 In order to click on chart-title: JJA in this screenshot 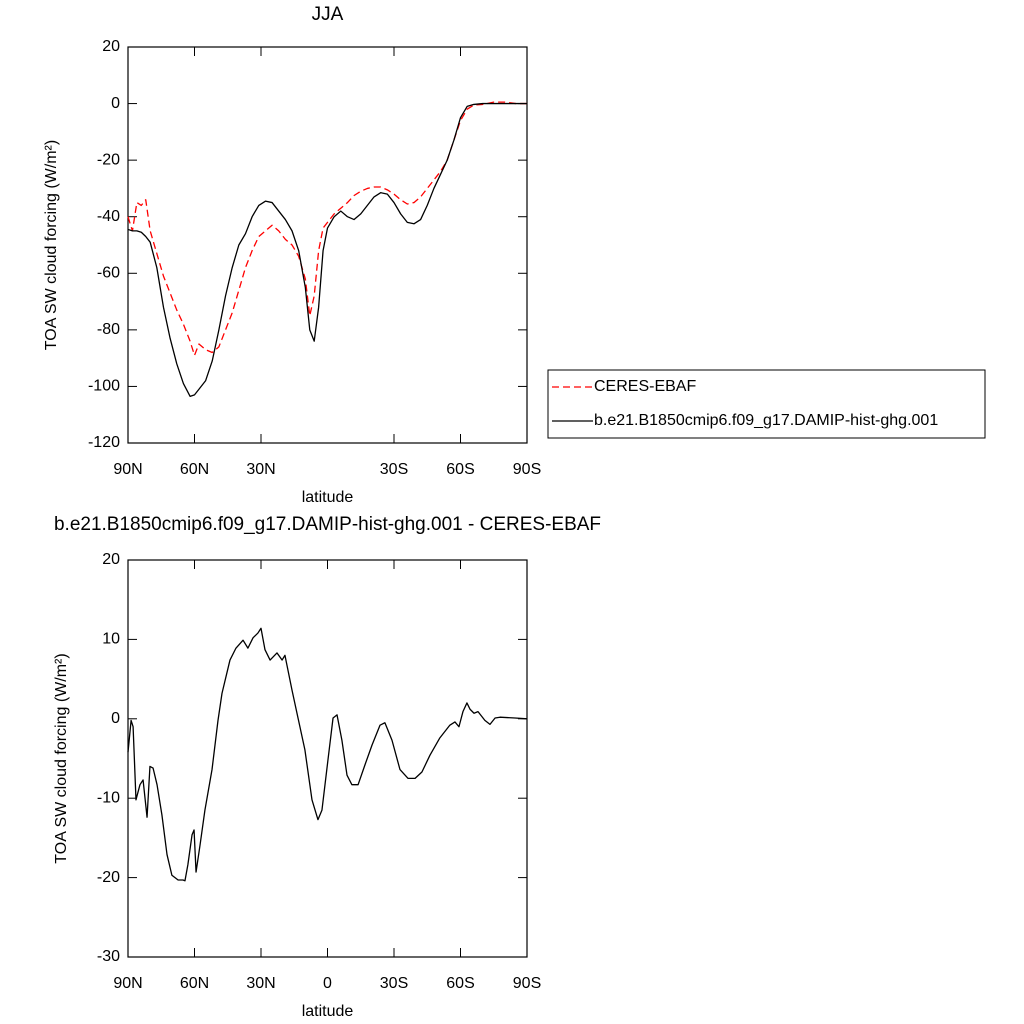, I will do `click(328, 14)`.